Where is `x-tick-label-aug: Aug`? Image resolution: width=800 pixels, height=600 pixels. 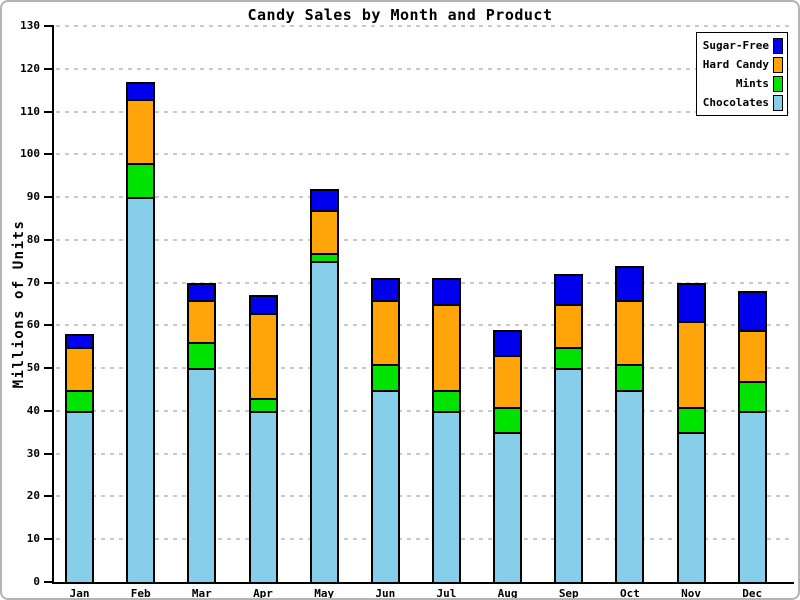
x-tick-label-aug: Aug is located at coordinates (507, 593).